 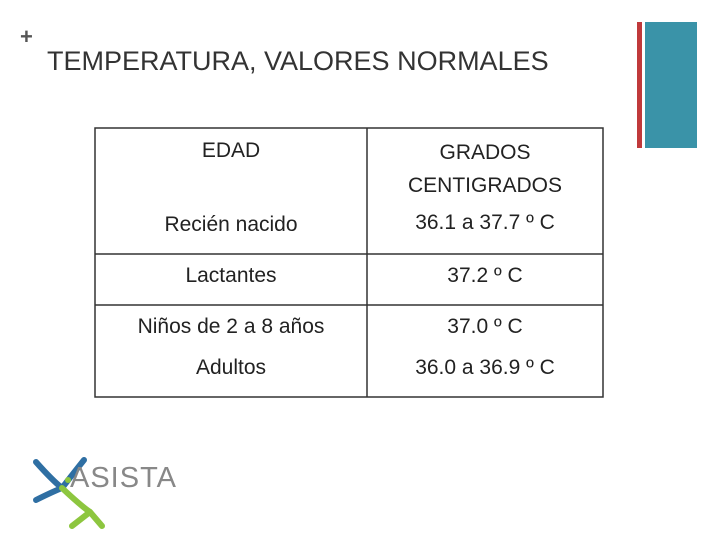 I want to click on table-cell: 37.2 º C, so click(x=485, y=275).